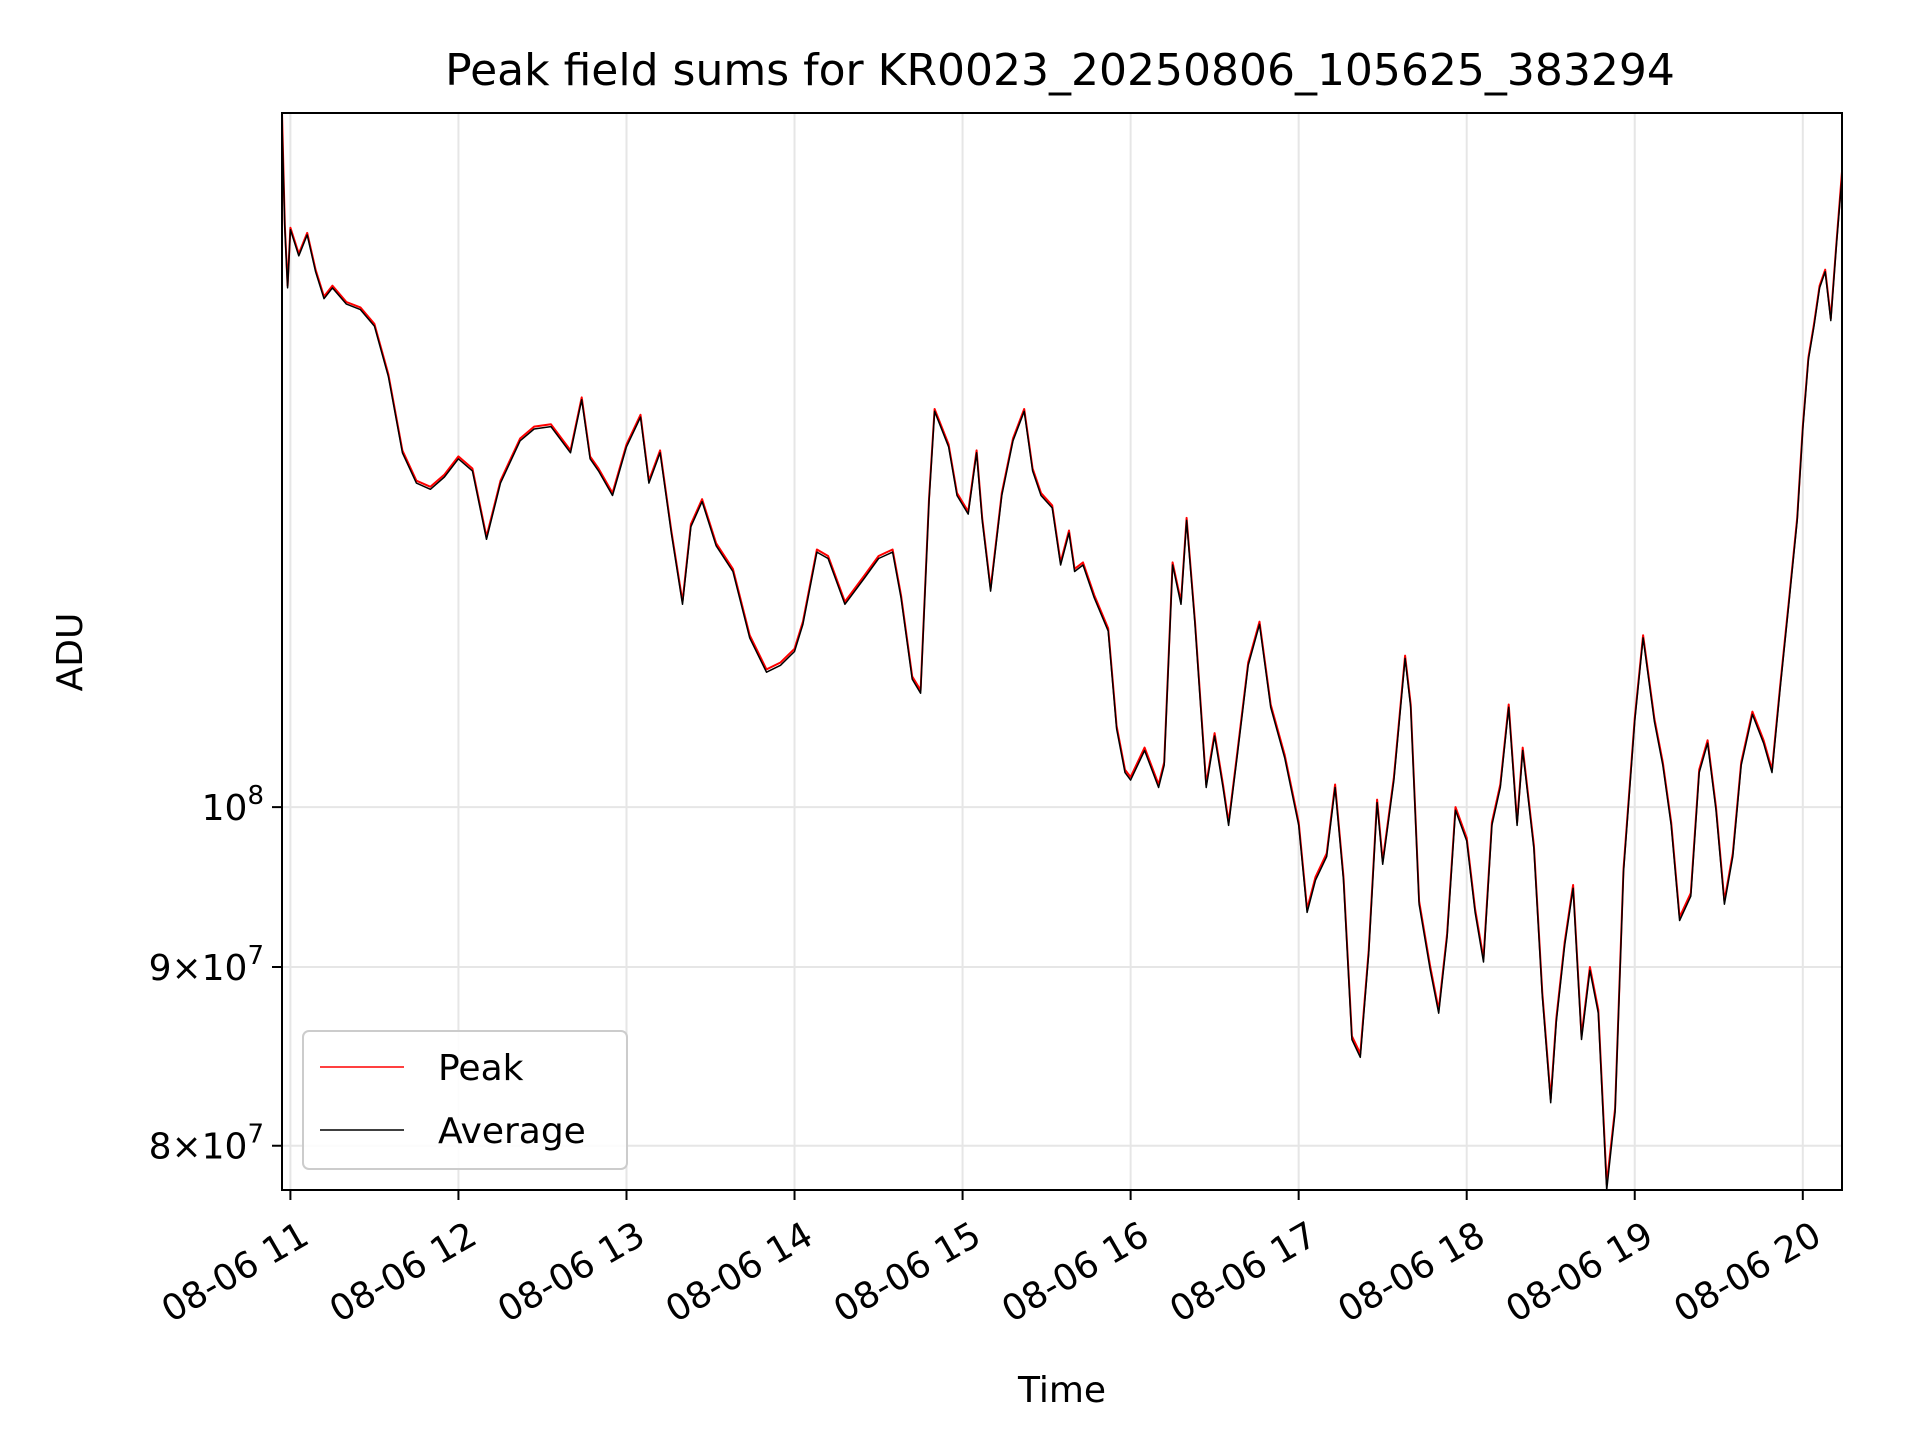  What do you see at coordinates (512, 1131) in the screenshot?
I see `legend-label-average: Average` at bounding box center [512, 1131].